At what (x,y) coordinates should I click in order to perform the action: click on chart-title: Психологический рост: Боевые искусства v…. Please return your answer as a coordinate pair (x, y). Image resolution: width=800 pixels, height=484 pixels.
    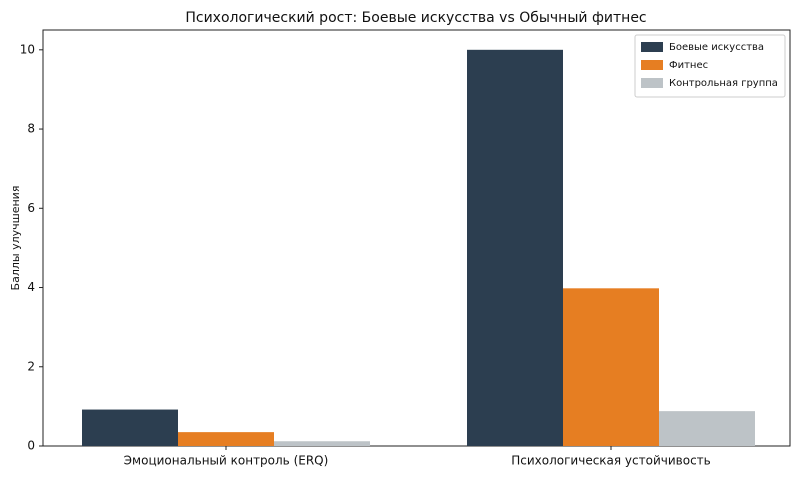
    Looking at the image, I should click on (415, 18).